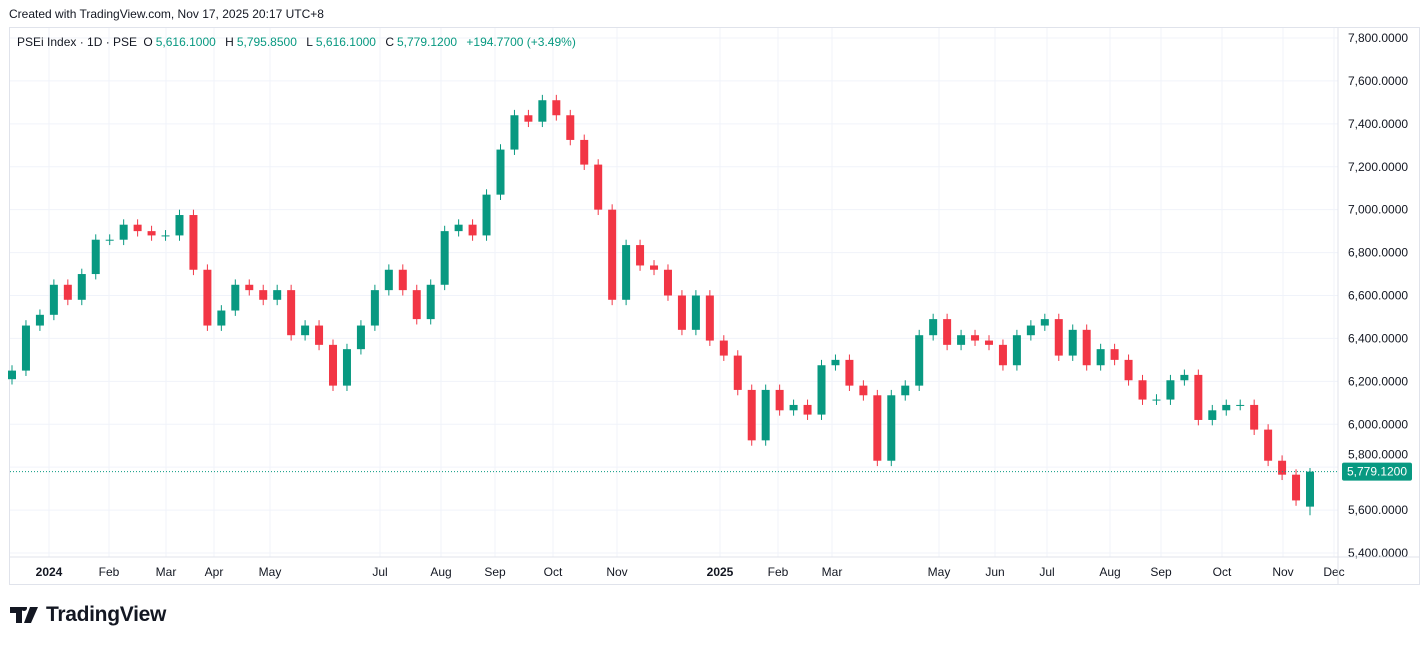 Image resolution: width=1427 pixels, height=646 pixels. What do you see at coordinates (994, 572) in the screenshot?
I see `x-tick-label: Jun` at bounding box center [994, 572].